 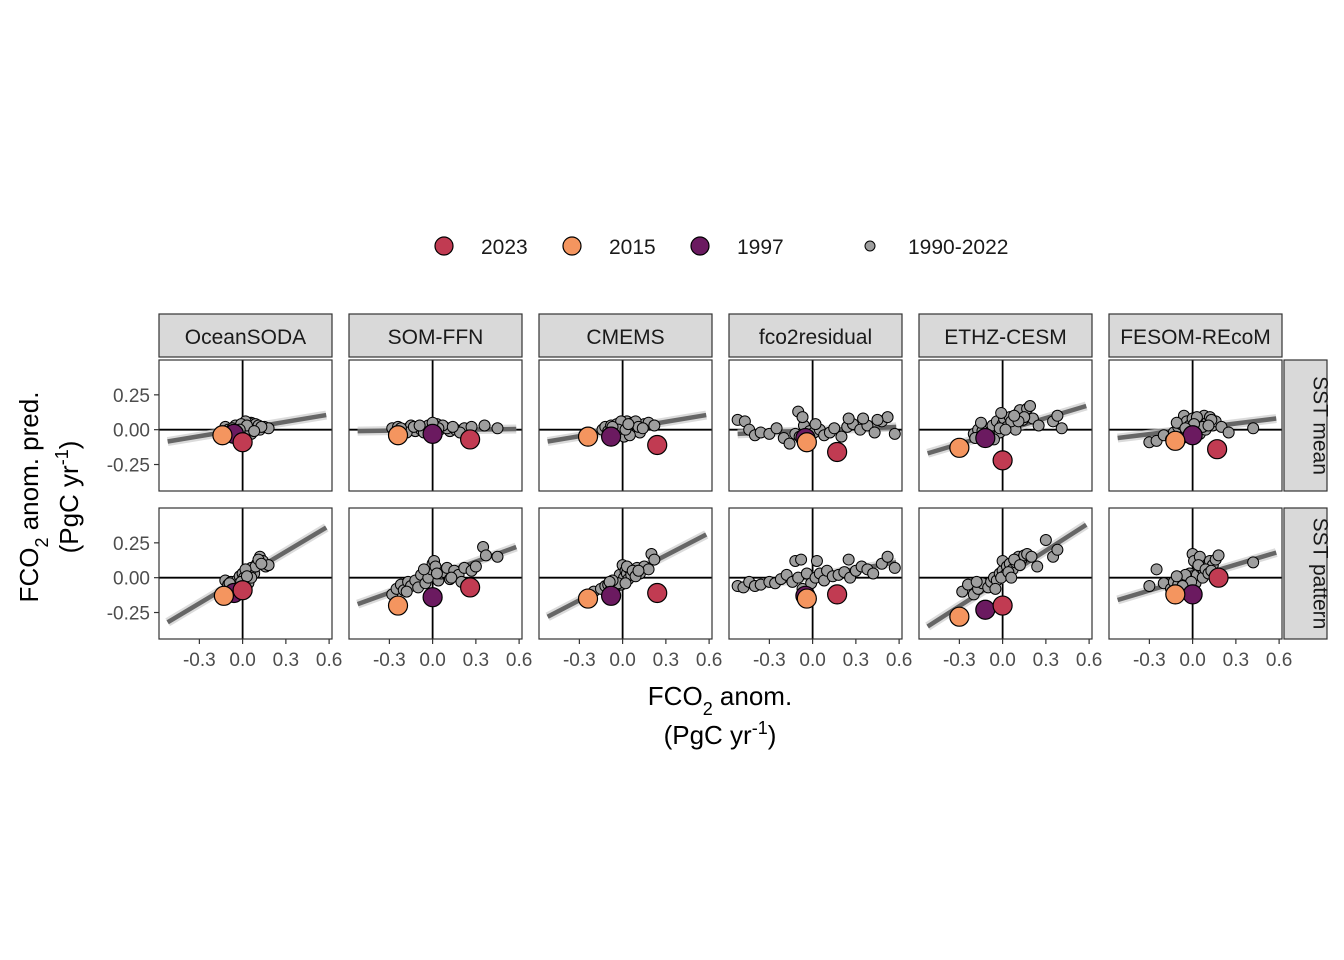 I want to click on facet-strip-label: OceanSODA, so click(x=245, y=337).